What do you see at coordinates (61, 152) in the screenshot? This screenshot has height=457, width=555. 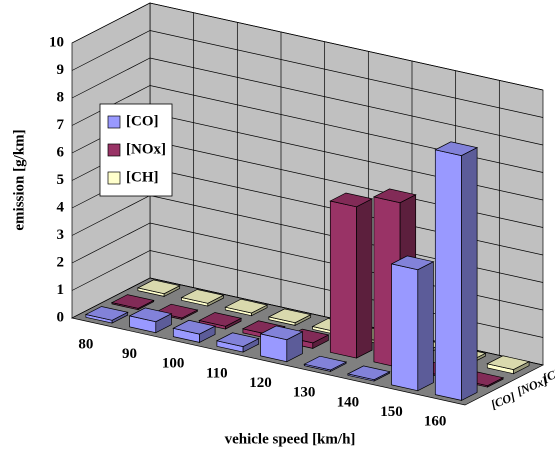 I see `y-tick-label: 6` at bounding box center [61, 152].